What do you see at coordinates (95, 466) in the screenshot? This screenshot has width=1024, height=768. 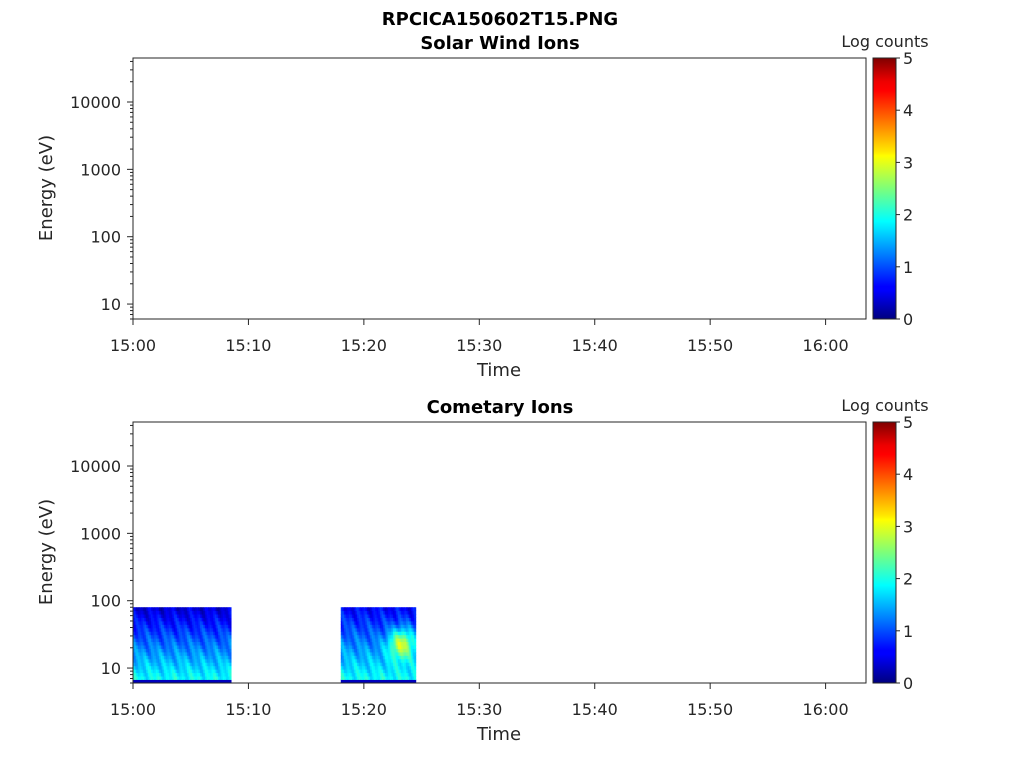 I see `y-tick-label: 10000` at bounding box center [95, 466].